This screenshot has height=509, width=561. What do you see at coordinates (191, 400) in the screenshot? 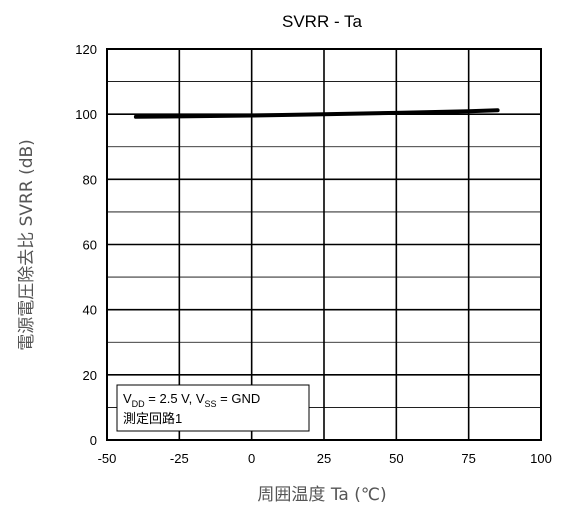
I see `conditions-supply-text: VDD = 2.5 V, VSS = GND` at bounding box center [191, 400].